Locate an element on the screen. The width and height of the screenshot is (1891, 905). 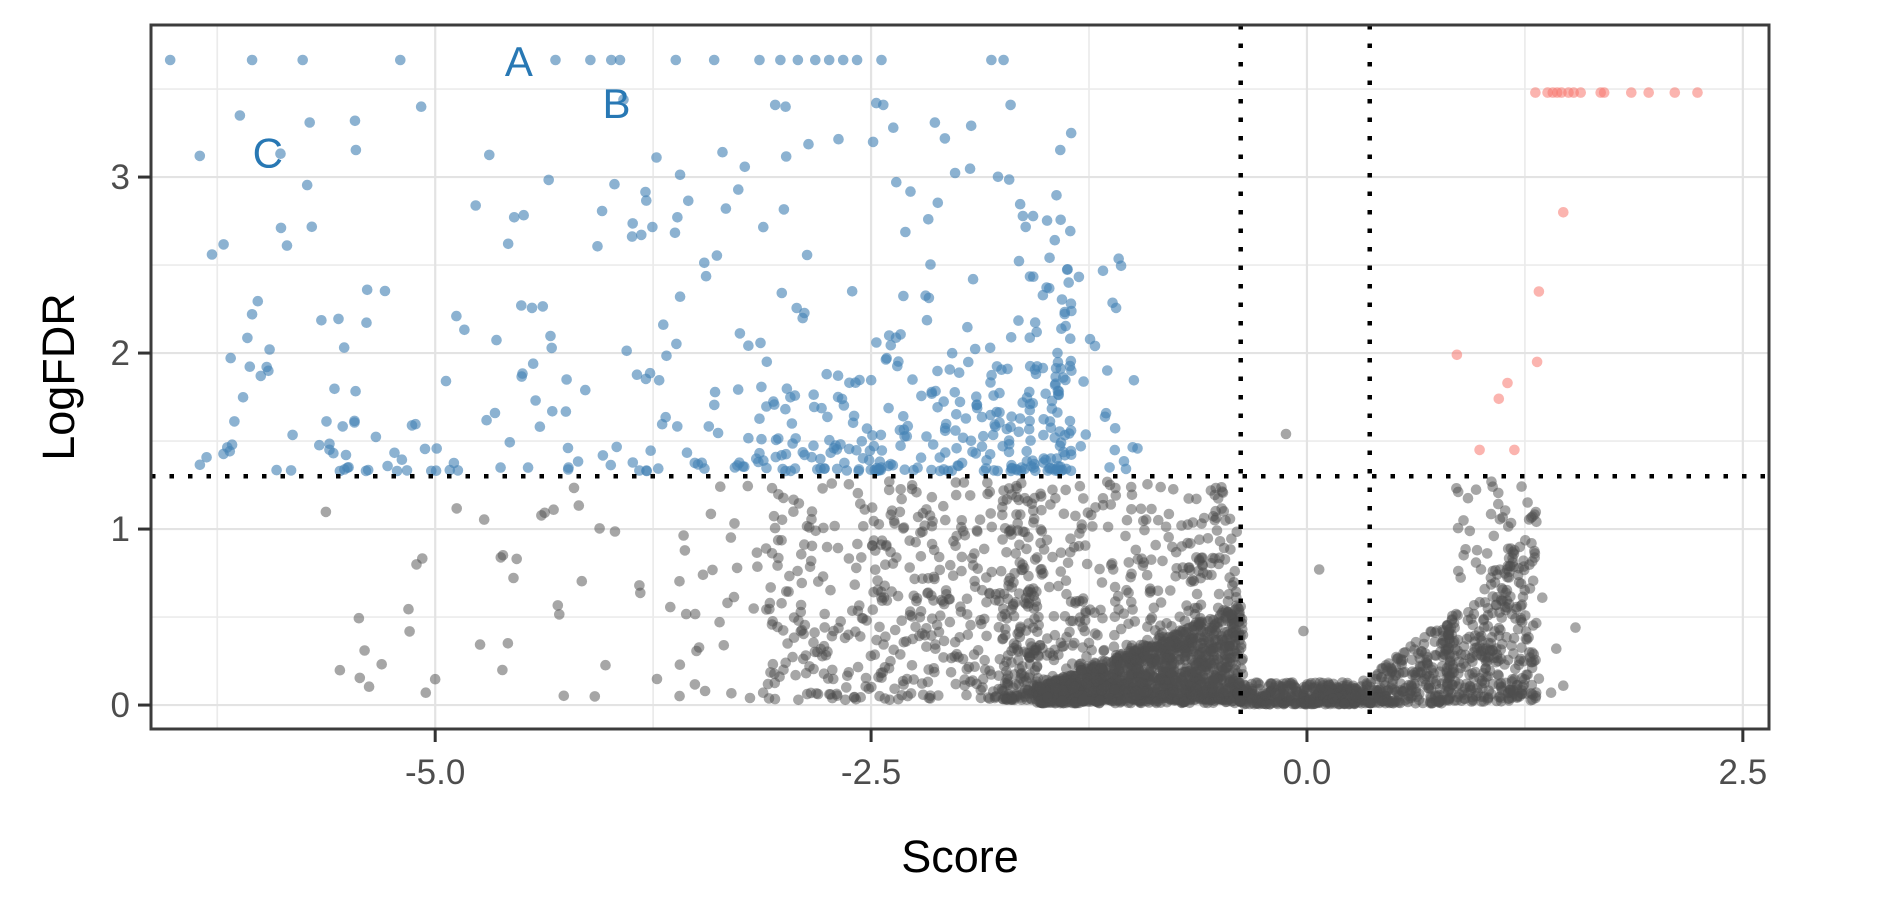
x-tick-label: 2.5 is located at coordinates (1743, 772).